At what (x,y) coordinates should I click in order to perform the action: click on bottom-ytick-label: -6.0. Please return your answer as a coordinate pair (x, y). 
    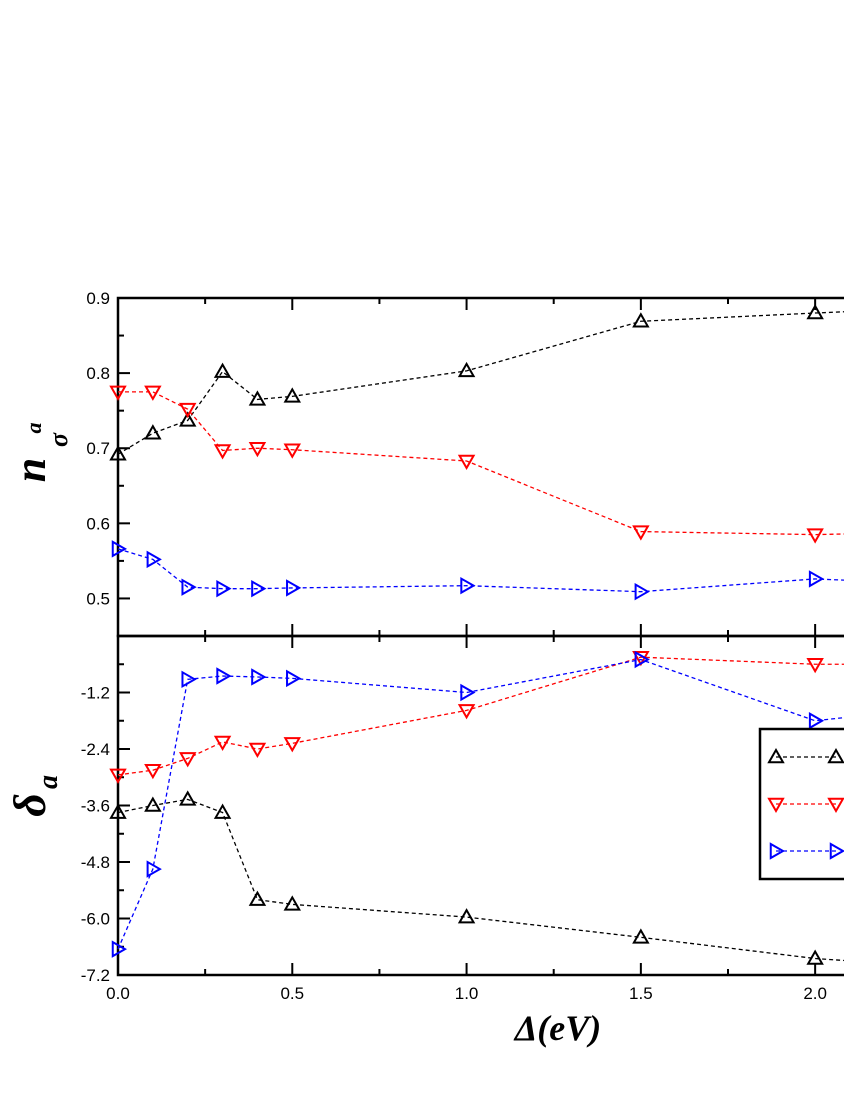
    Looking at the image, I should click on (95, 919).